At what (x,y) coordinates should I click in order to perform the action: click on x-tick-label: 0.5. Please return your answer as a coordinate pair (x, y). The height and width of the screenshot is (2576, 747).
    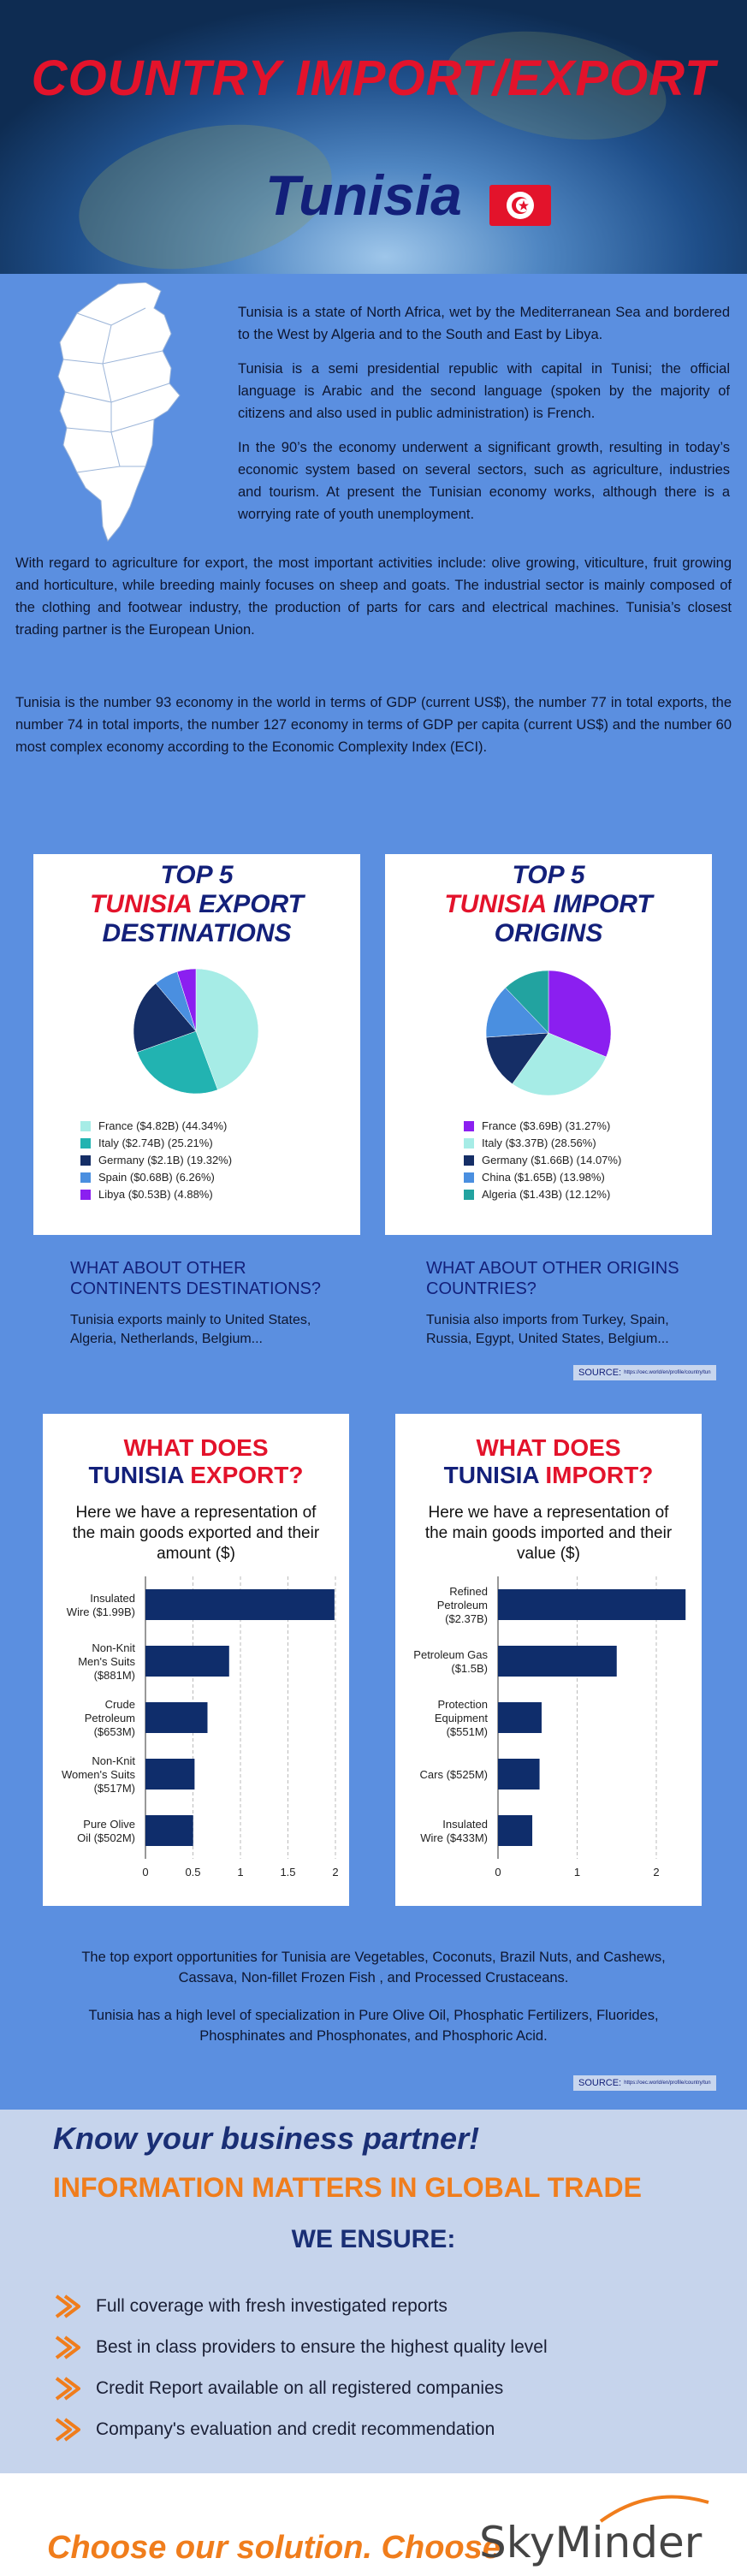
    Looking at the image, I should click on (192, 1872).